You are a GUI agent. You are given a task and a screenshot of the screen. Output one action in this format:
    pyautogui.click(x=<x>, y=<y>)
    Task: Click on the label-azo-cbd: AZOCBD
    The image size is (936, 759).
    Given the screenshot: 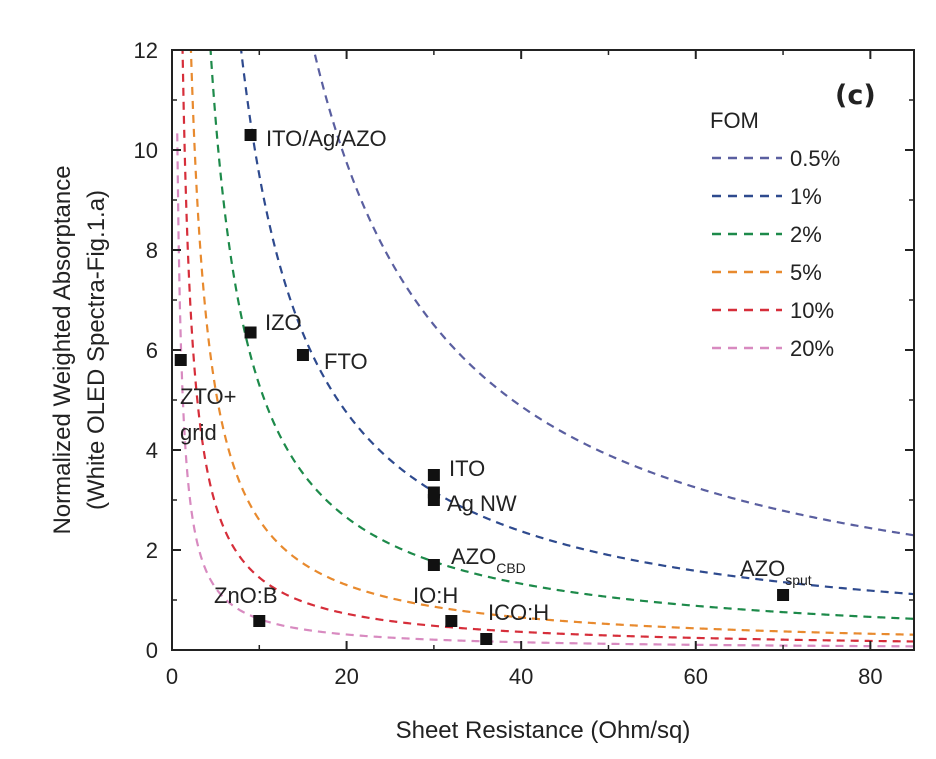 What is the action you would take?
    pyautogui.click(x=488, y=560)
    